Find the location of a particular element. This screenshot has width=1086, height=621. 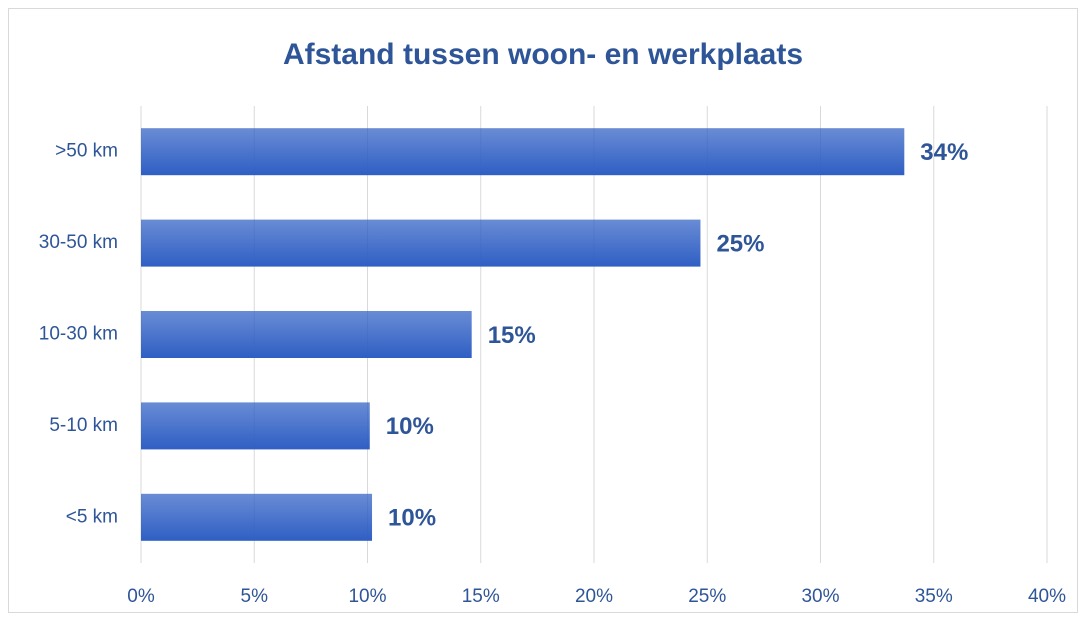

x-tick-label: 5% is located at coordinates (255, 596).